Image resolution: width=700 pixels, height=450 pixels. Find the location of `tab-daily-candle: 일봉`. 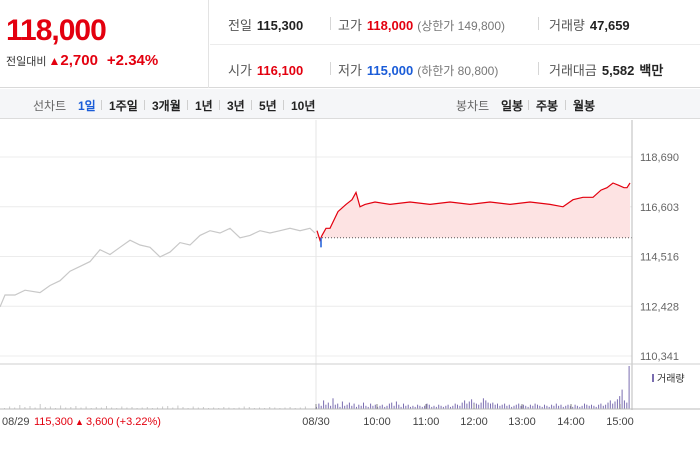

tab-daily-candle: 일봉 is located at coordinates (512, 106).